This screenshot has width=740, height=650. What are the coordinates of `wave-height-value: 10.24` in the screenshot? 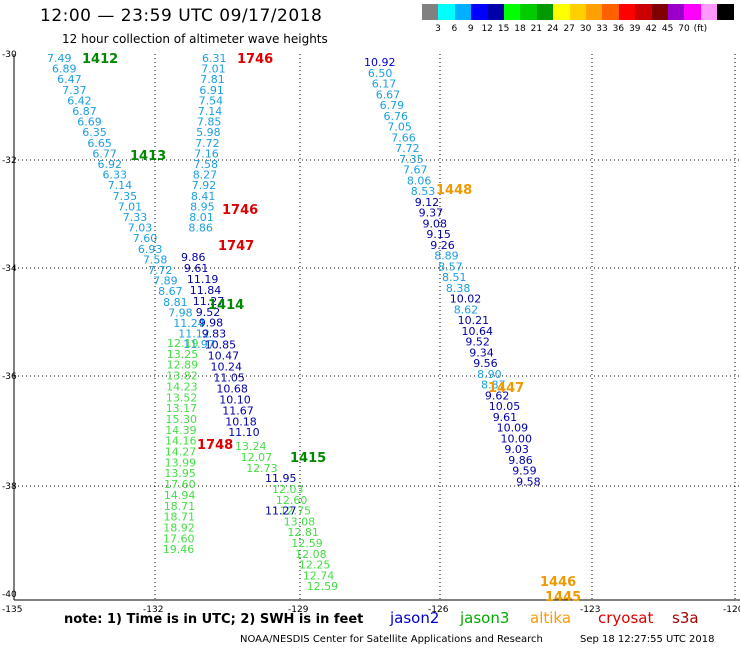 It's located at (227, 367).